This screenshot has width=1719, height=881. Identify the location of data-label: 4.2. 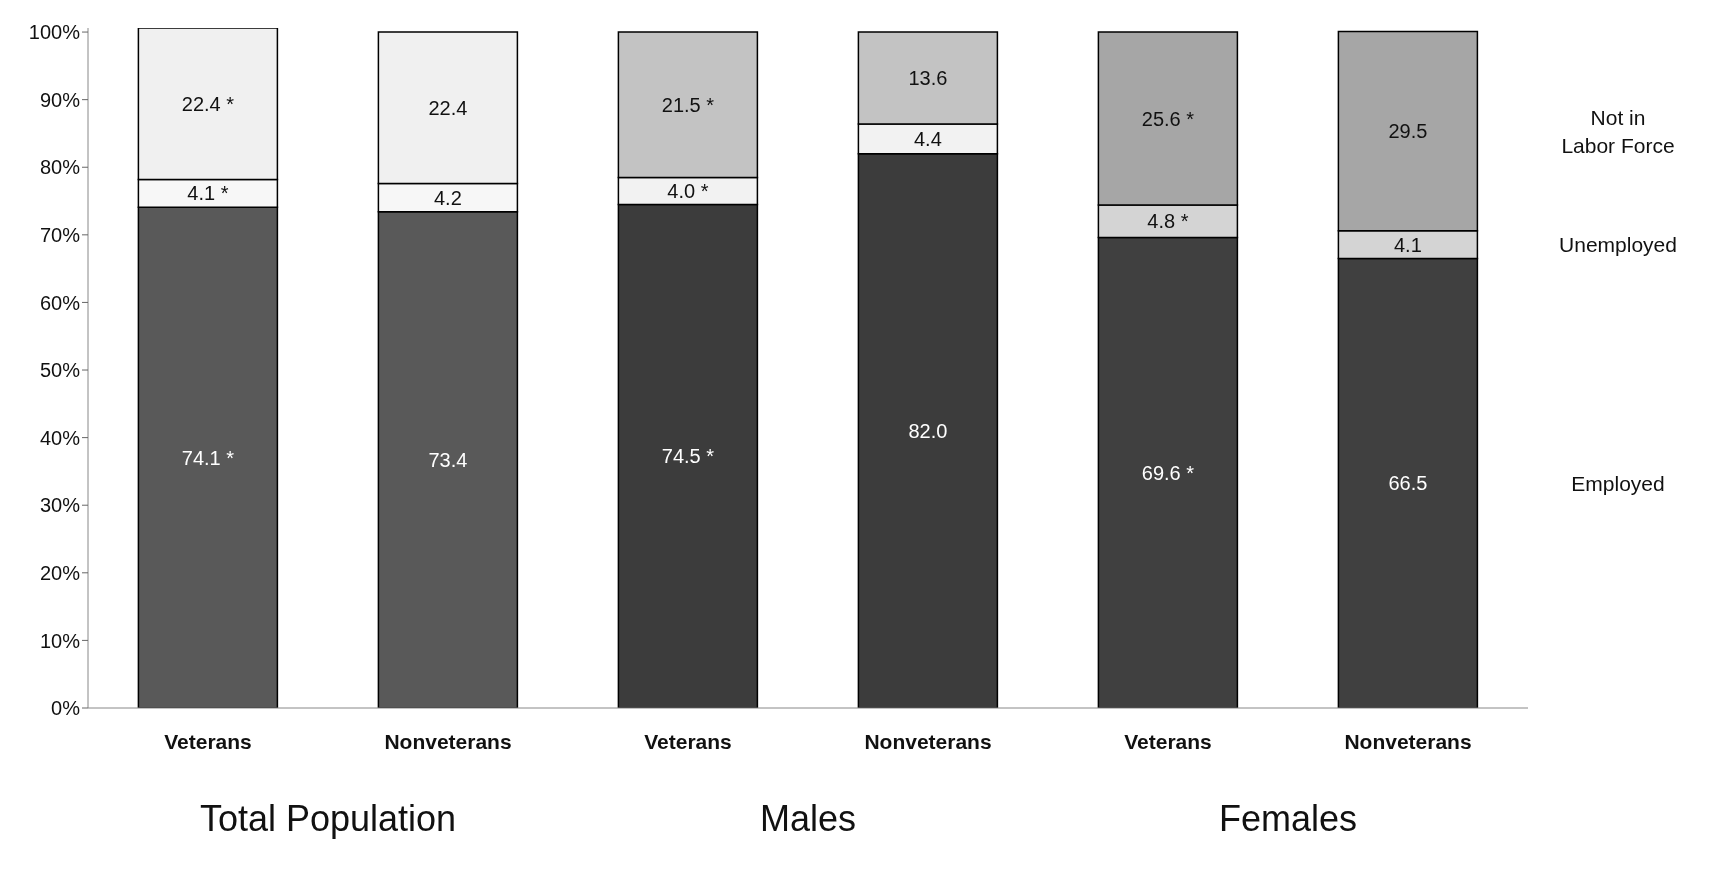
(447, 197).